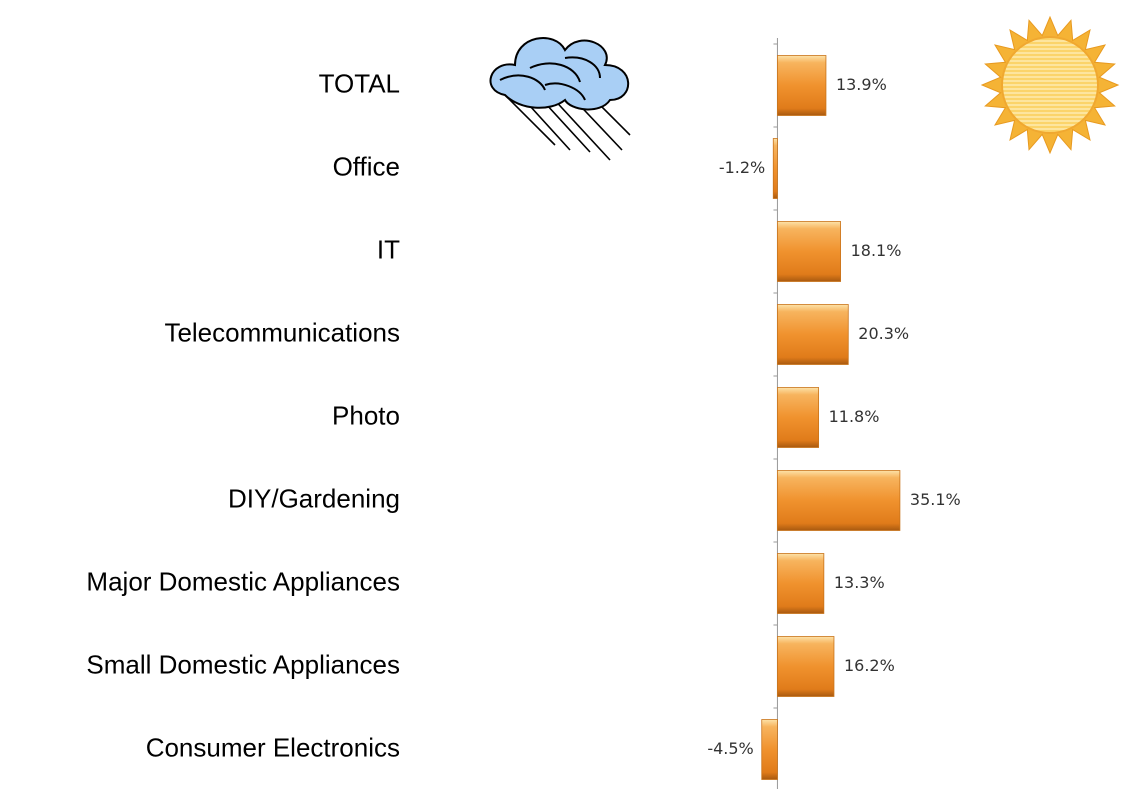 The height and width of the screenshot is (790, 1126). I want to click on category-label: Major Domestic Appliances, so click(243, 581).